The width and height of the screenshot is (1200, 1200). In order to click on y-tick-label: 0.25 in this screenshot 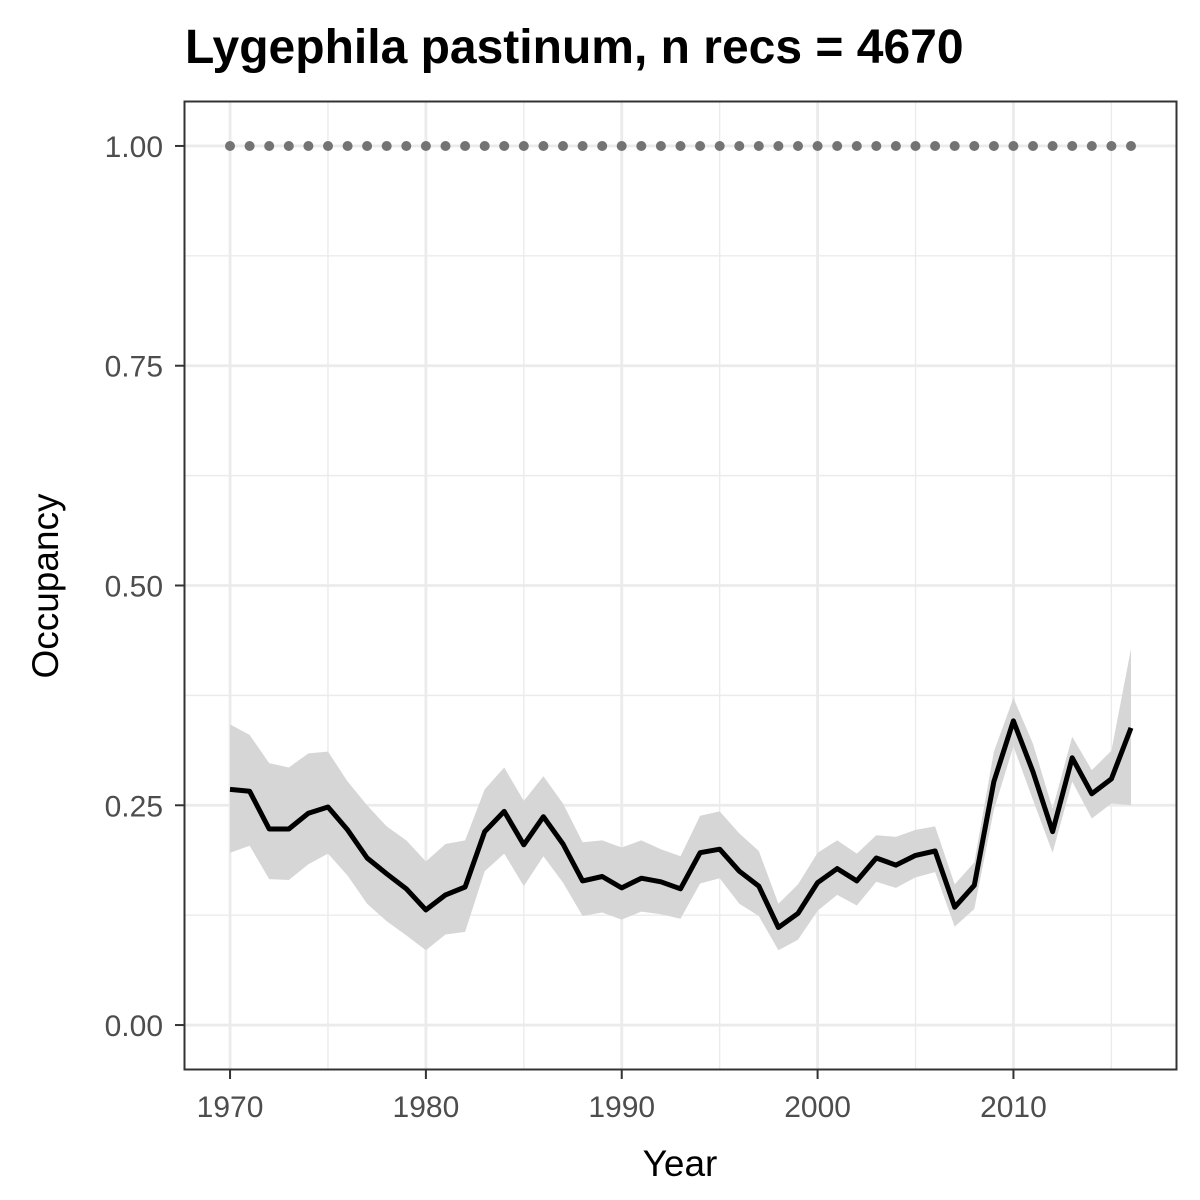, I will do `click(134, 806)`.